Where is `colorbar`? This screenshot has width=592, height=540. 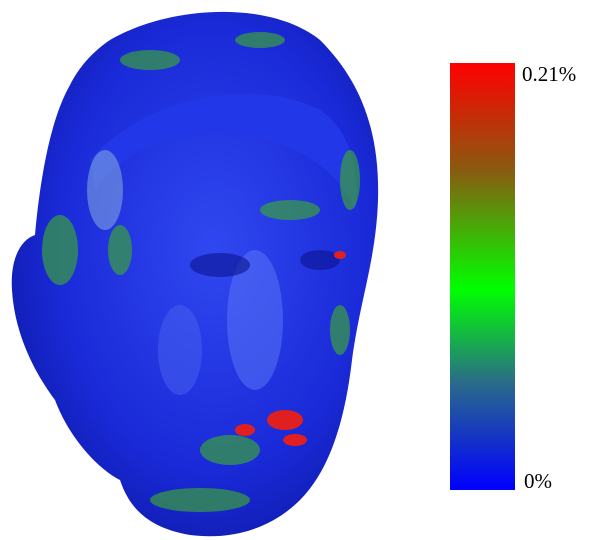
colorbar is located at coordinates (482, 276).